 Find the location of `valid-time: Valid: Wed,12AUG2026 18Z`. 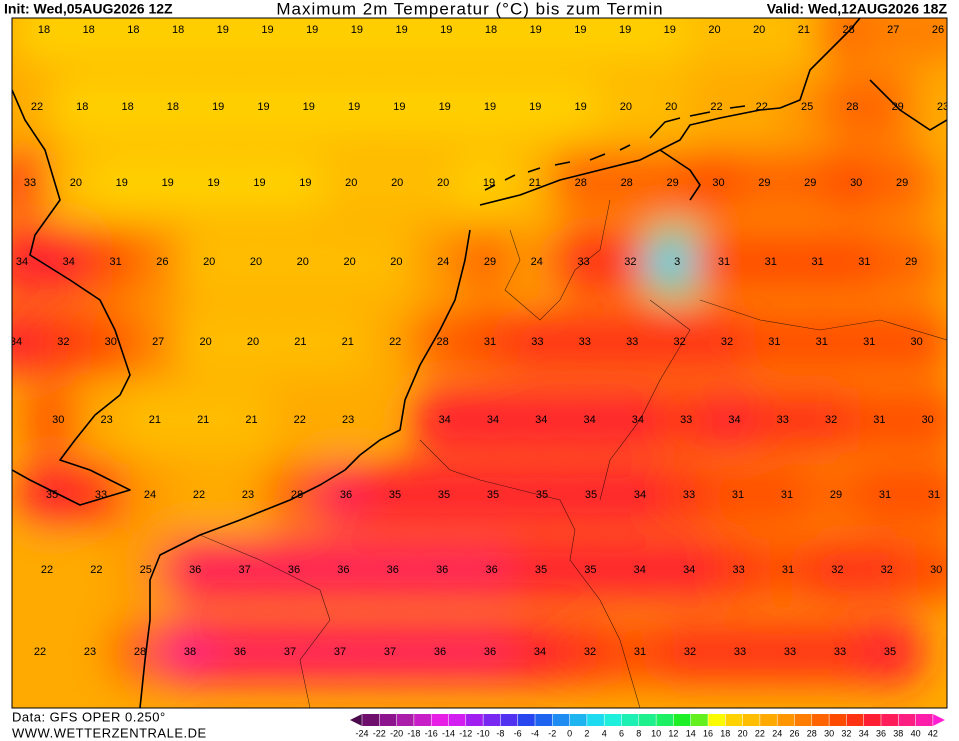

valid-time: Valid: Wed,12AUG2026 18Z is located at coordinates (857, 9).